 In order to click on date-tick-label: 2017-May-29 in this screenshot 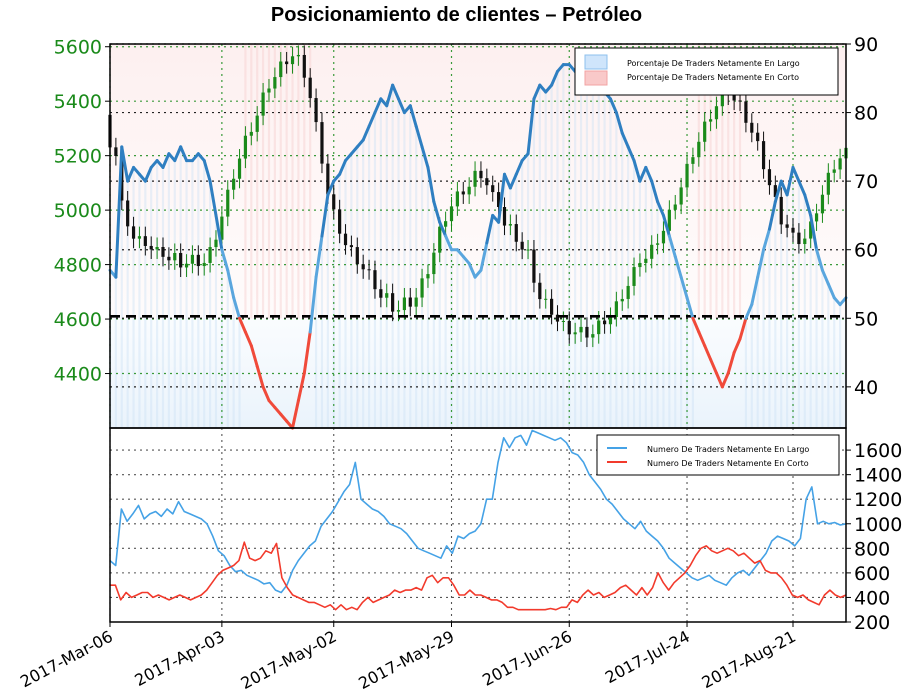, I will do `click(406, 660)`.